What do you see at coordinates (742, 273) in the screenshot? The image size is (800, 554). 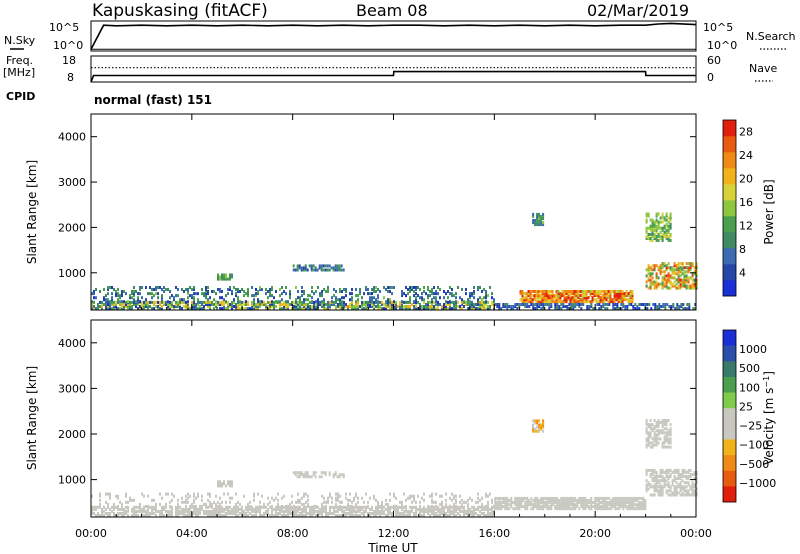 I see `colorbar-tick-label: 4` at bounding box center [742, 273].